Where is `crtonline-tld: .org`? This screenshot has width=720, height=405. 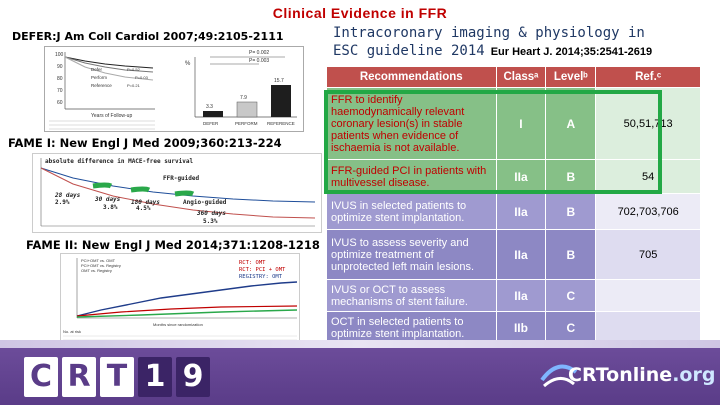 crtonline-tld: .org is located at coordinates (694, 375).